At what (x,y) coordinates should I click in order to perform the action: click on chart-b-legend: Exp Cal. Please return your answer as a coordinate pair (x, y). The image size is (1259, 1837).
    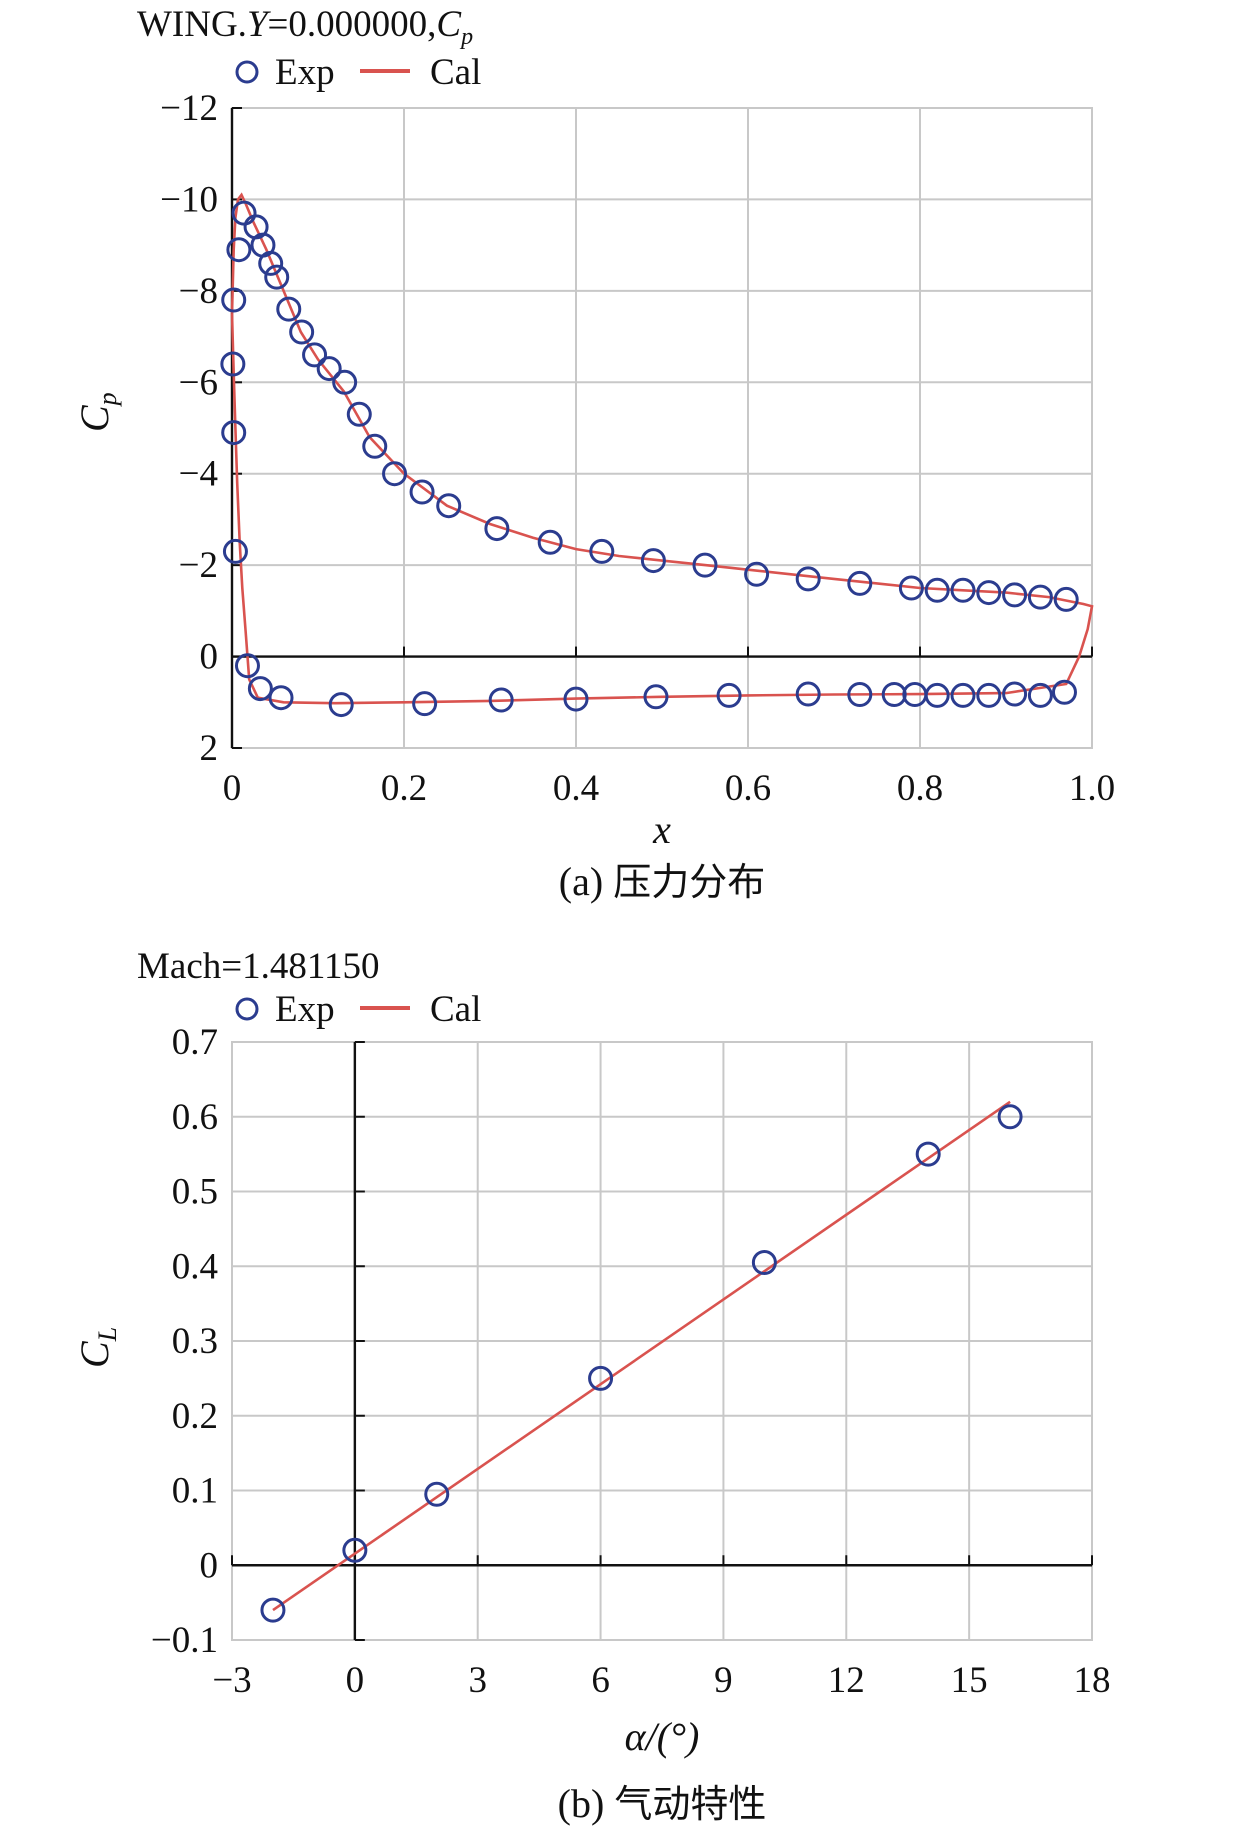
    Looking at the image, I should click on (358, 1009).